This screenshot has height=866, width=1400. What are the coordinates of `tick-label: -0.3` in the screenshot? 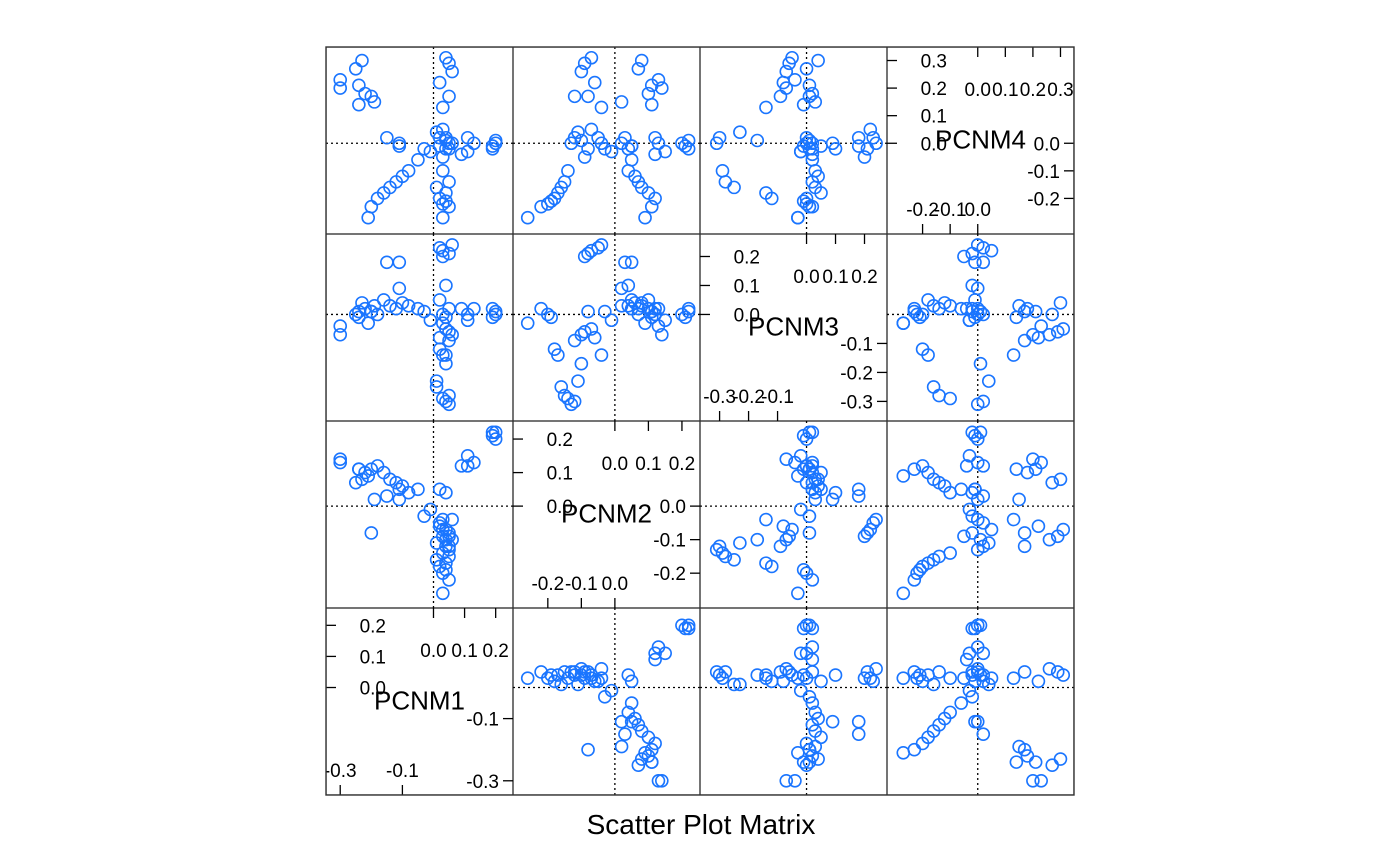 It's located at (719, 397).